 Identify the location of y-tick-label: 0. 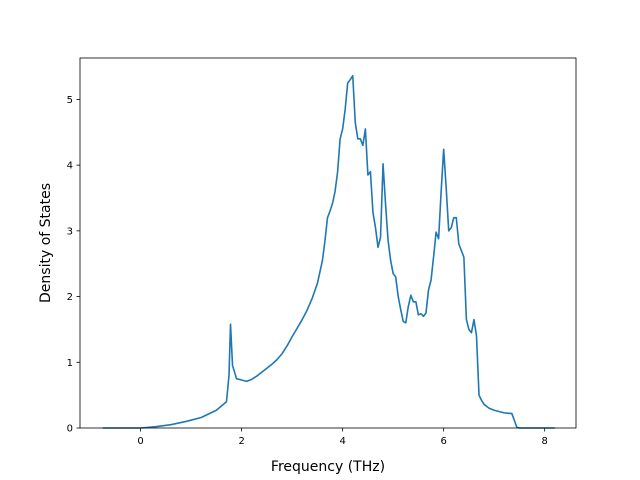
(70, 429).